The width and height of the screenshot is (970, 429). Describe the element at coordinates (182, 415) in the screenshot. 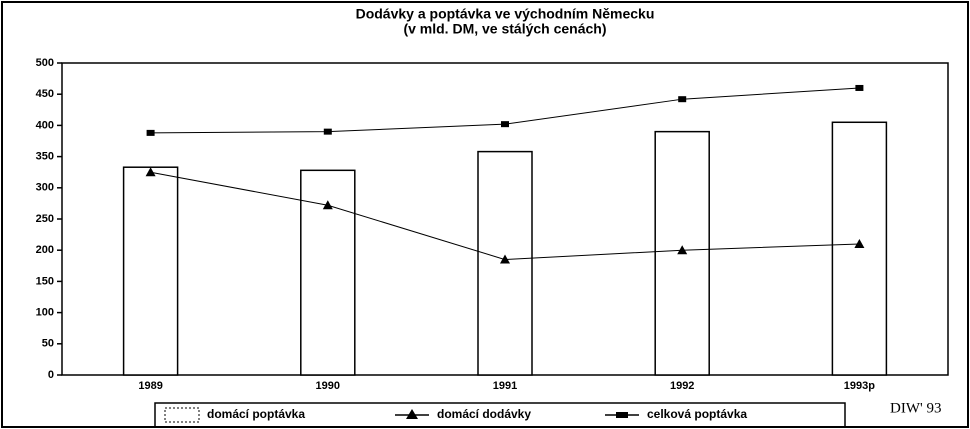

I see `legend-swatch` at that location.